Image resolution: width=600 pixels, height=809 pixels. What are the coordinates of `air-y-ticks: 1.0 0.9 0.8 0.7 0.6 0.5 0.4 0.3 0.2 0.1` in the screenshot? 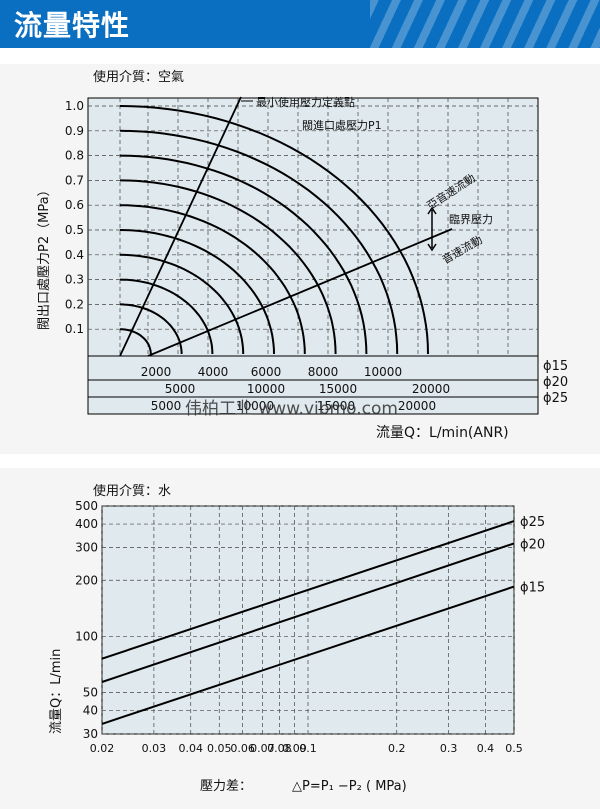 It's located at (74, 217).